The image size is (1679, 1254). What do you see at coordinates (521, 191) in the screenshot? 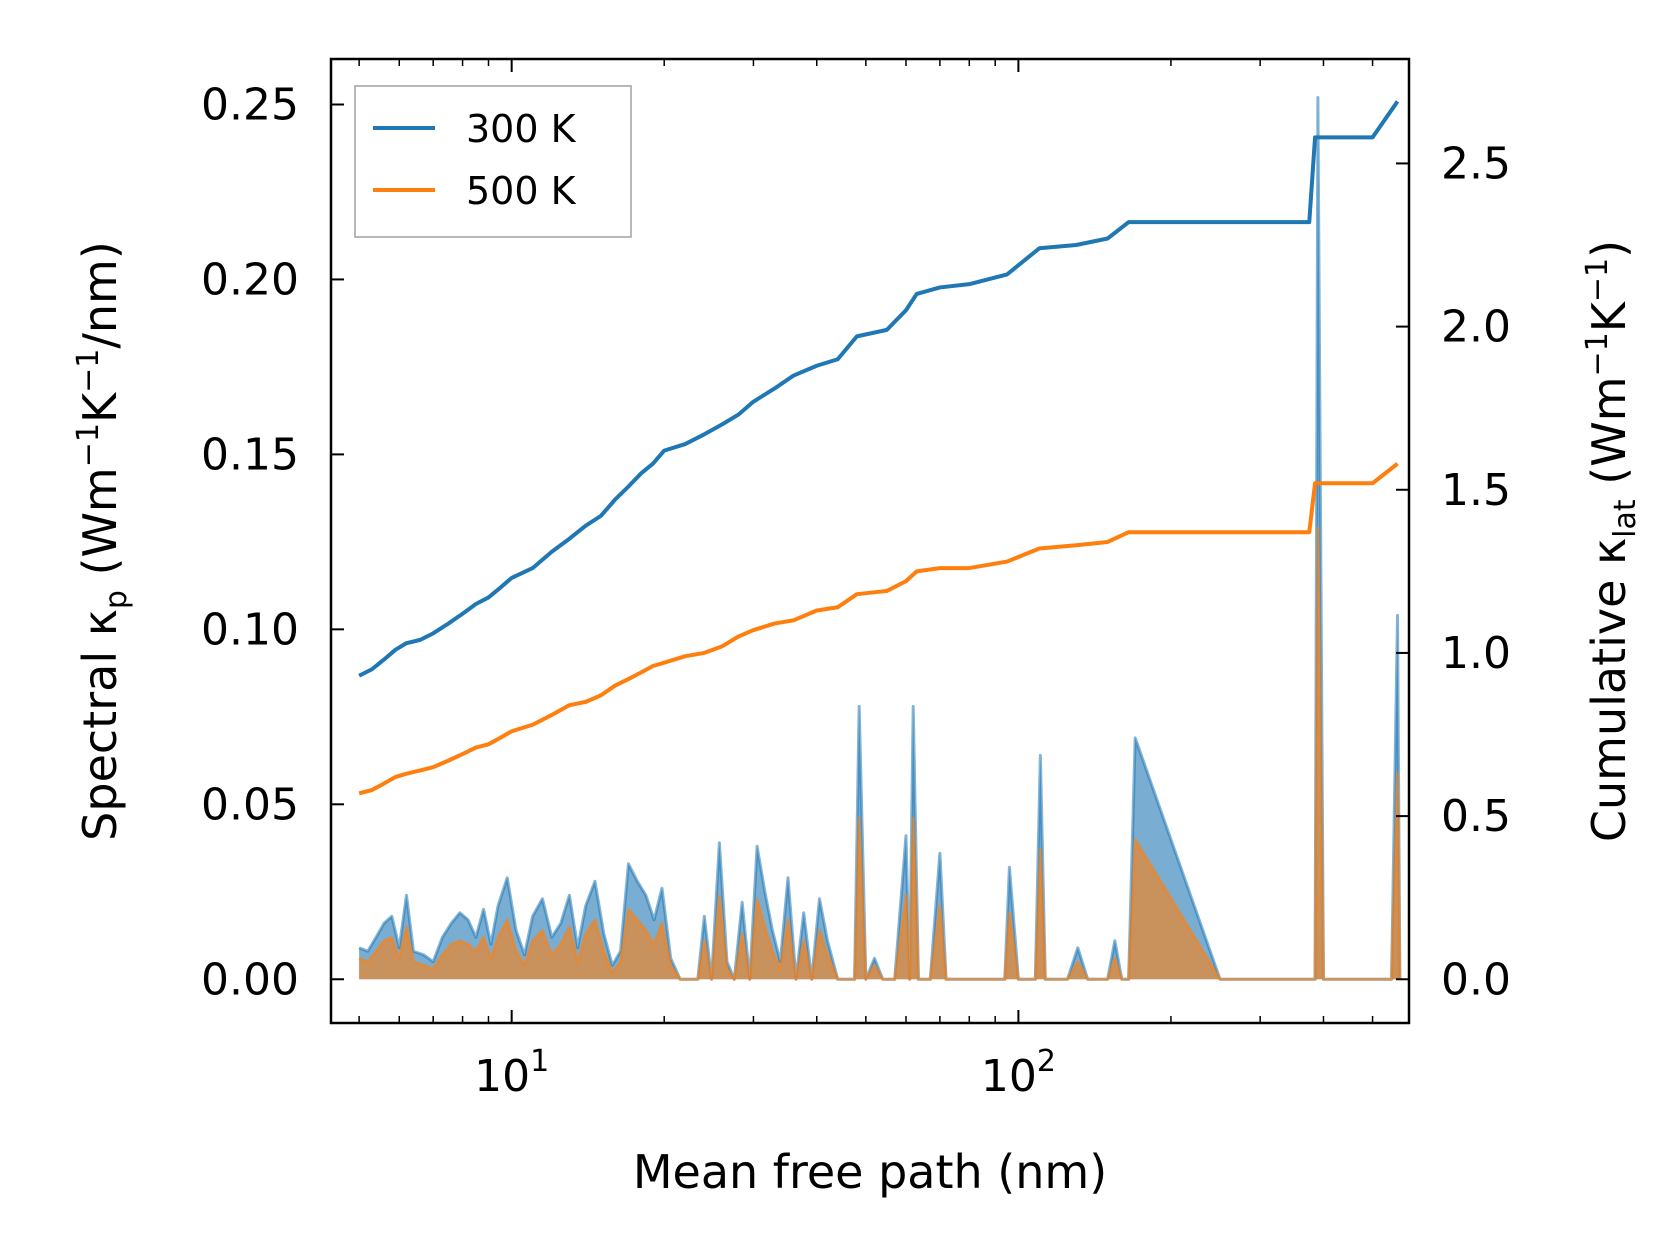
I see `legend-label-500k: 500 K` at bounding box center [521, 191].